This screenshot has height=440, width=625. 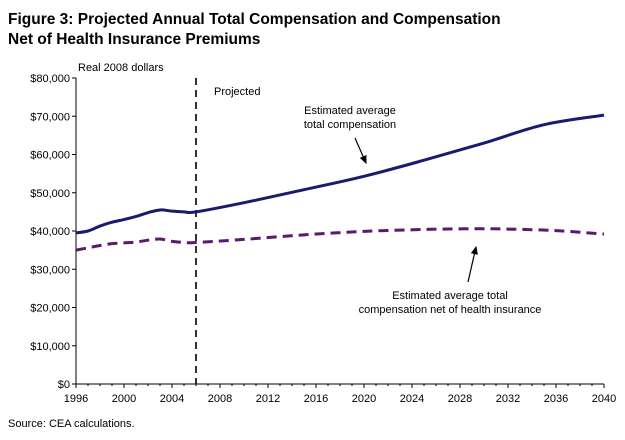 What do you see at coordinates (50, 347) in the screenshot?
I see `y-tick-label: $10,000` at bounding box center [50, 347].